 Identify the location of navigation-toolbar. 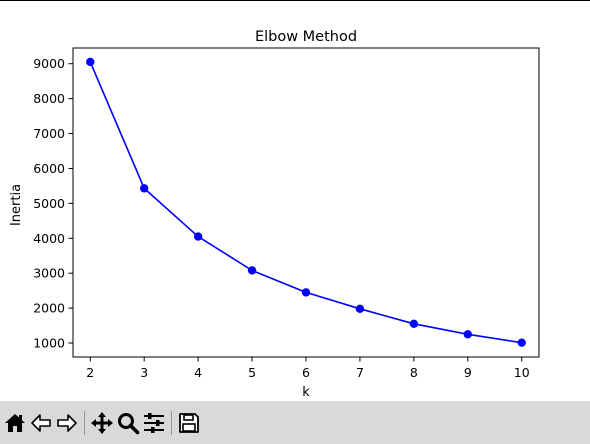
(295, 422).